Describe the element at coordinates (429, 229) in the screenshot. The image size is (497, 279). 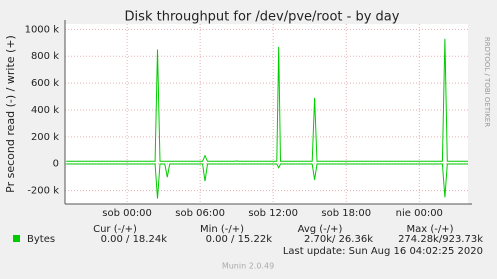
I see `legend-header: Max (-/+)` at that location.